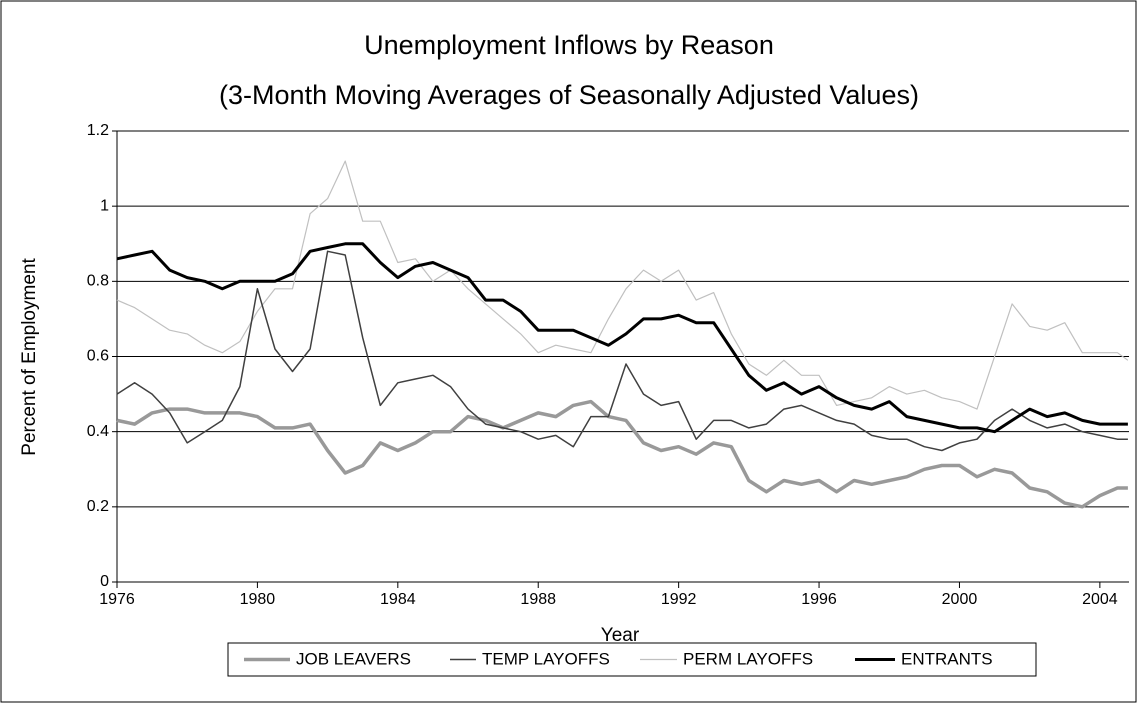 The width and height of the screenshot is (1138, 704). What do you see at coordinates (538, 599) in the screenshot?
I see `x-tick-label: 1988` at bounding box center [538, 599].